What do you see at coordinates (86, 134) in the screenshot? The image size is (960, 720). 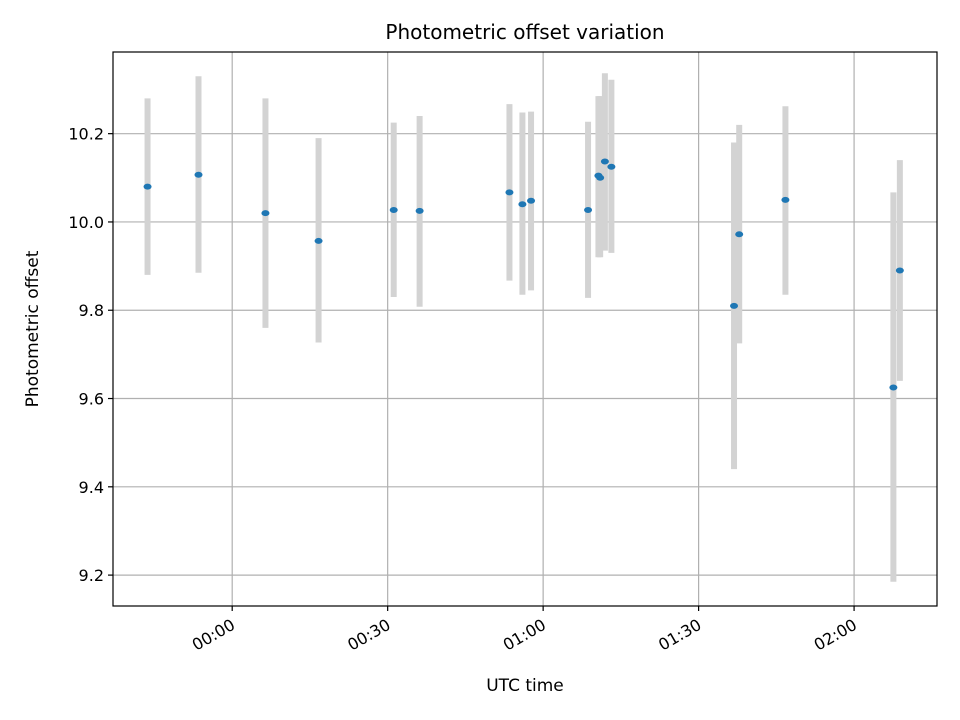 I see `y-tick-label: 10.2` at bounding box center [86, 134].